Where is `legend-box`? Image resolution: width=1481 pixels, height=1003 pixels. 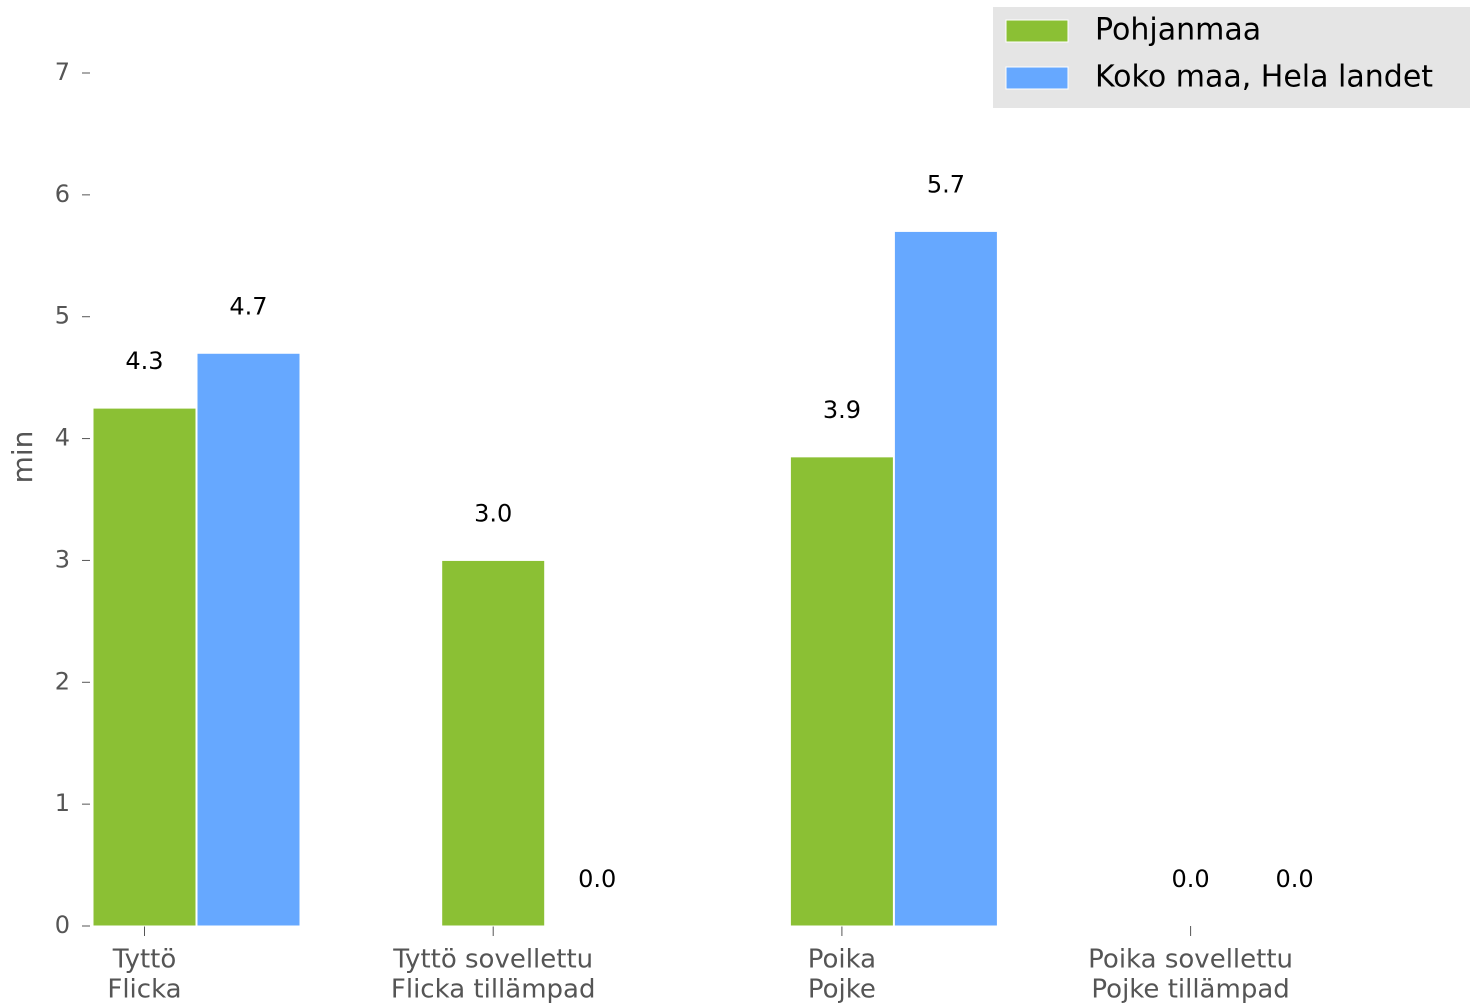 legend-box is located at coordinates (1231, 57).